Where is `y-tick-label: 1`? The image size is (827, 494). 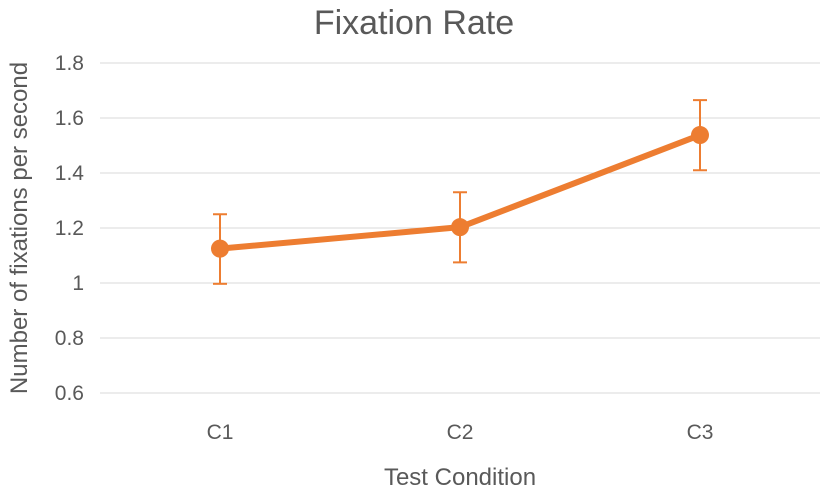 y-tick-label: 1 is located at coordinates (78, 283).